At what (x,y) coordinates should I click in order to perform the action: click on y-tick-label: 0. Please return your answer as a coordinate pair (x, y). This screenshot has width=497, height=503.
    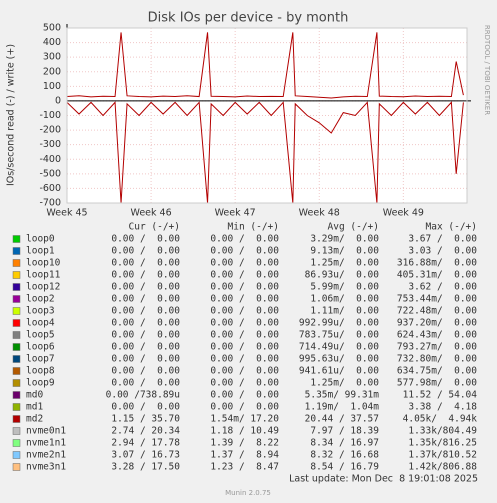
    Looking at the image, I should click on (58, 100).